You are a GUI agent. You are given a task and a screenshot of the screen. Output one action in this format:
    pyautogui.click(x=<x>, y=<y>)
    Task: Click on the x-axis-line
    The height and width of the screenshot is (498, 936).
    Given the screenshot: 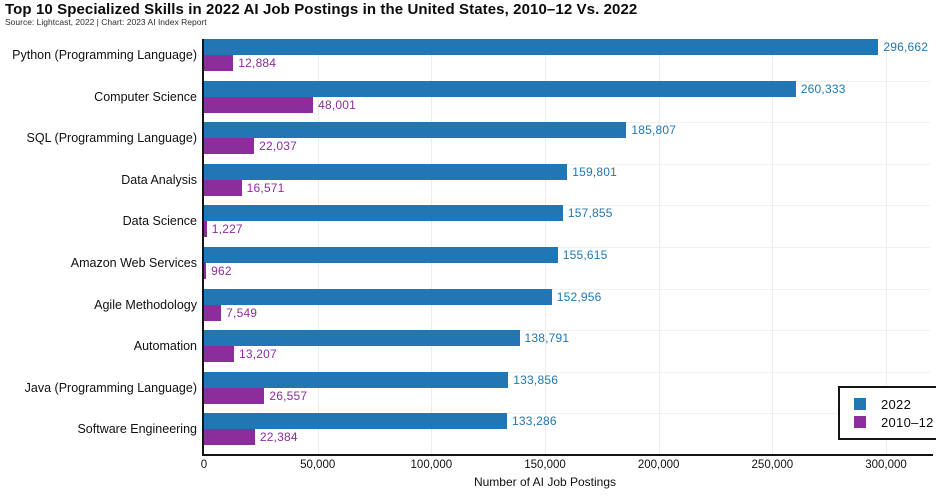 What is the action you would take?
    pyautogui.click(x=567, y=455)
    